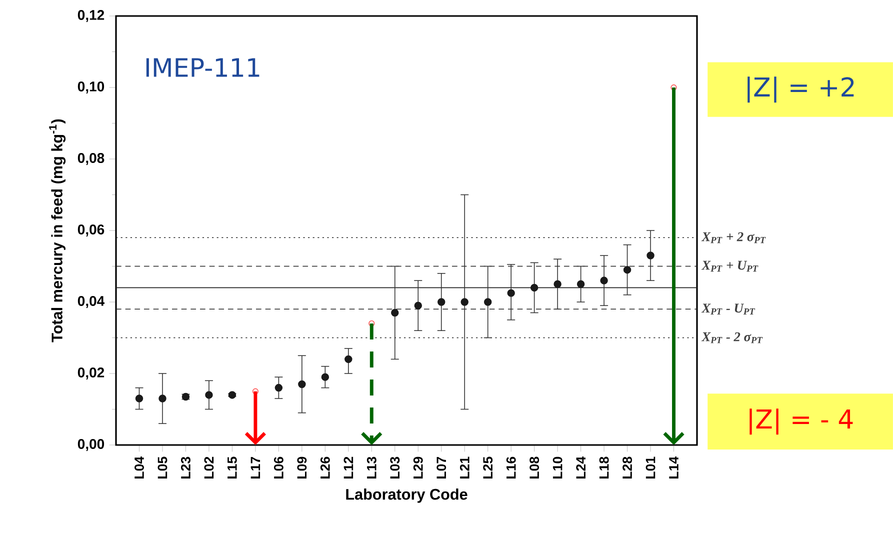  What do you see at coordinates (801, 421) in the screenshot?
I see `text: |Z| = - 4` at bounding box center [801, 421].